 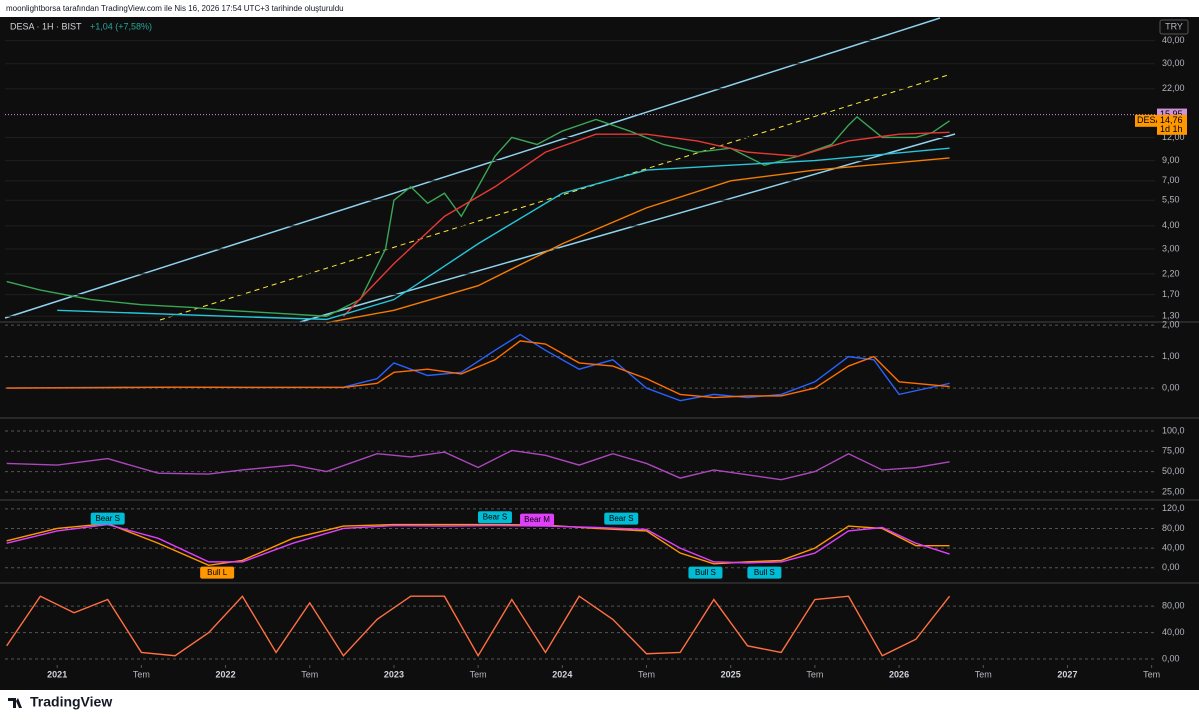 I want to click on y-tick-label: 9,00, so click(x=1171, y=160).